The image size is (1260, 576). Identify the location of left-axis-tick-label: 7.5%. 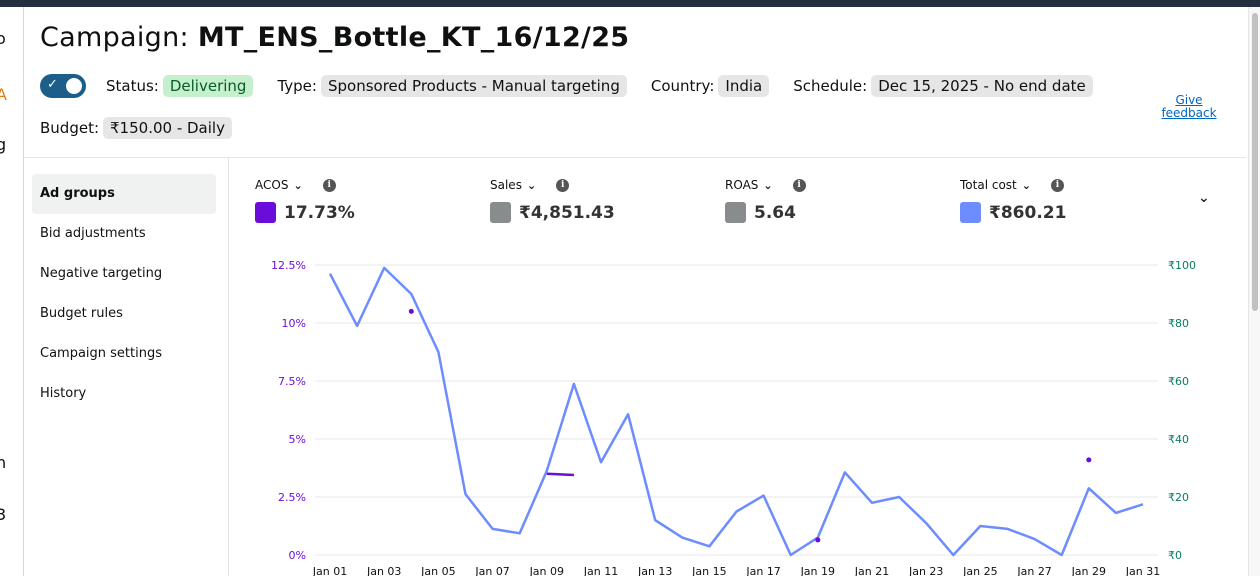
(292, 381).